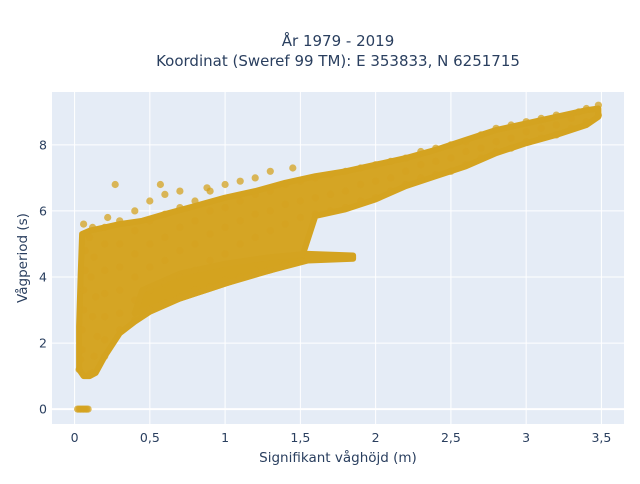 The width and height of the screenshot is (640, 484). What do you see at coordinates (300, 437) in the screenshot?
I see `x-tick-label: 1,5` at bounding box center [300, 437].